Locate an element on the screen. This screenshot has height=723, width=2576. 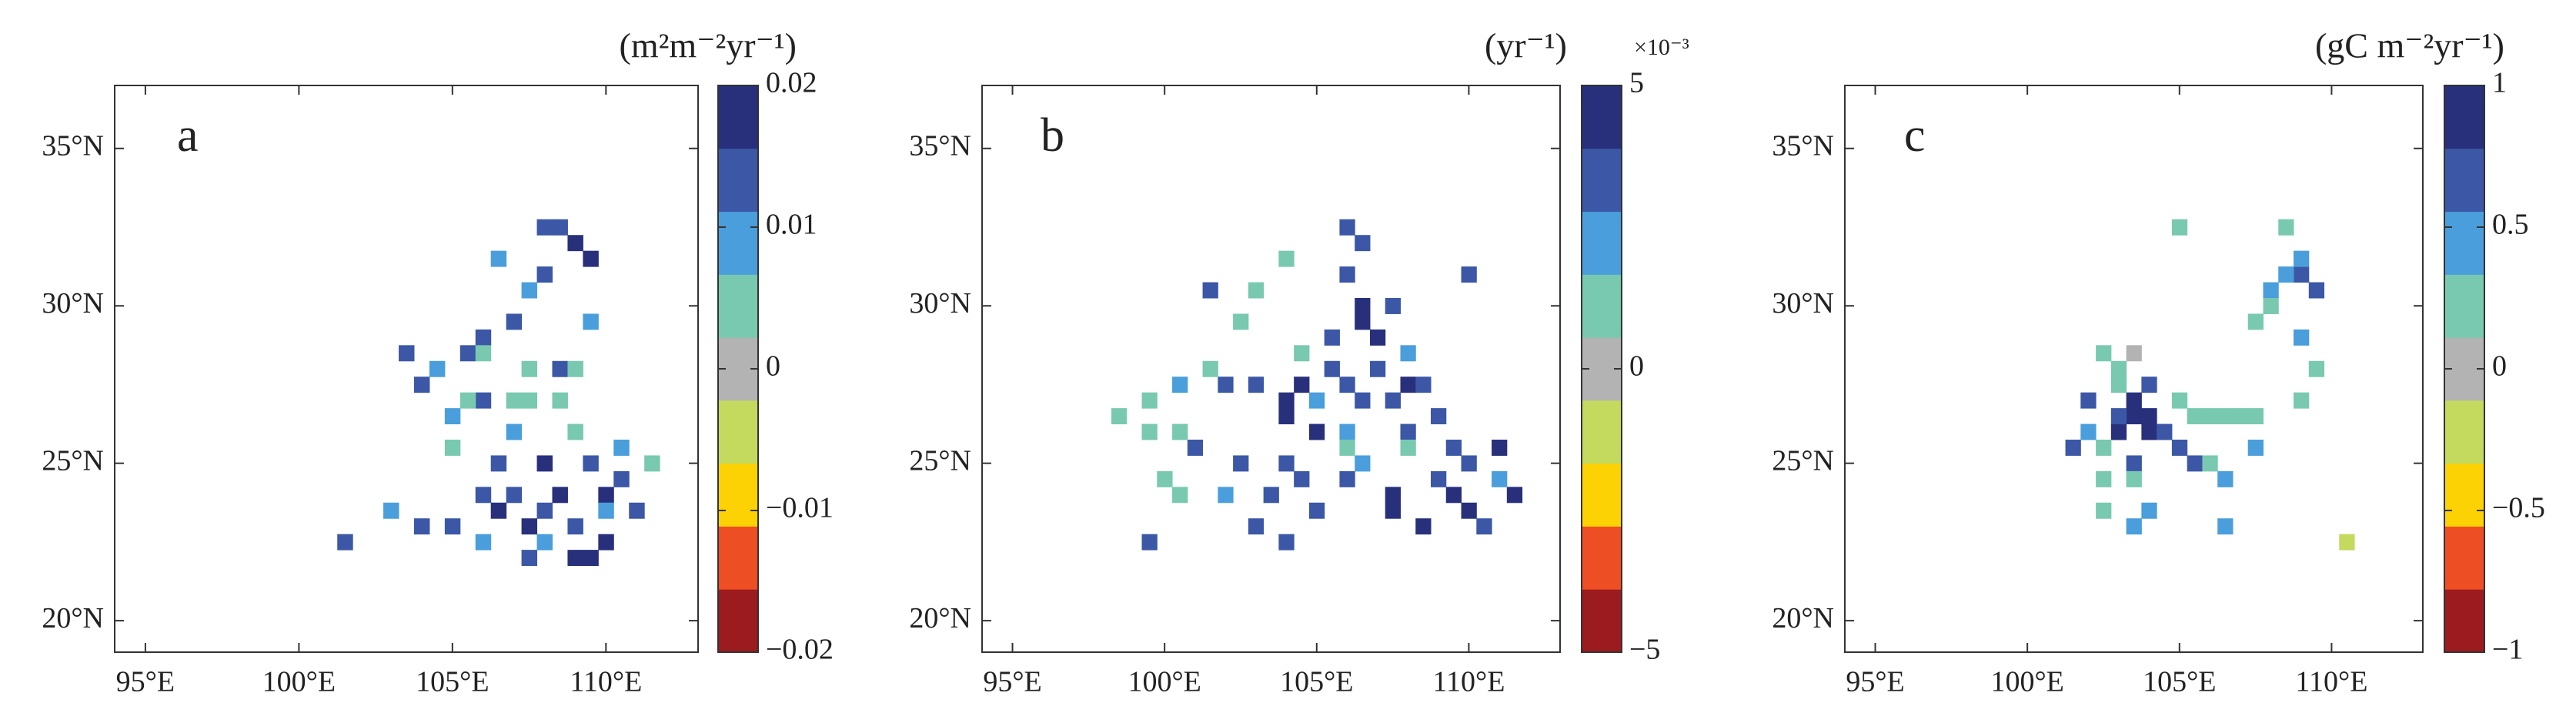
y-tick-label: 20°N is located at coordinates (940, 618).